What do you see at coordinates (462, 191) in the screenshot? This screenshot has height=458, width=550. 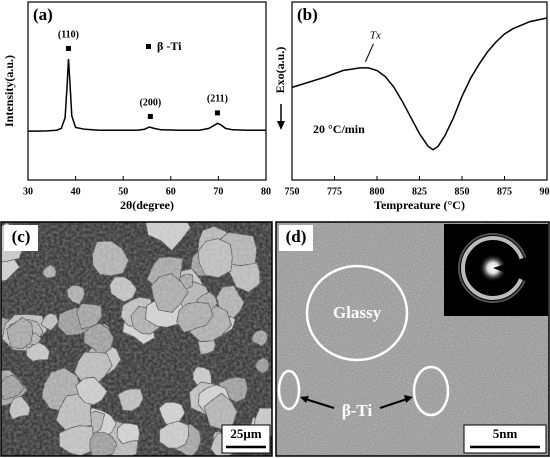 I see `x-tick-label: 850` at bounding box center [462, 191].